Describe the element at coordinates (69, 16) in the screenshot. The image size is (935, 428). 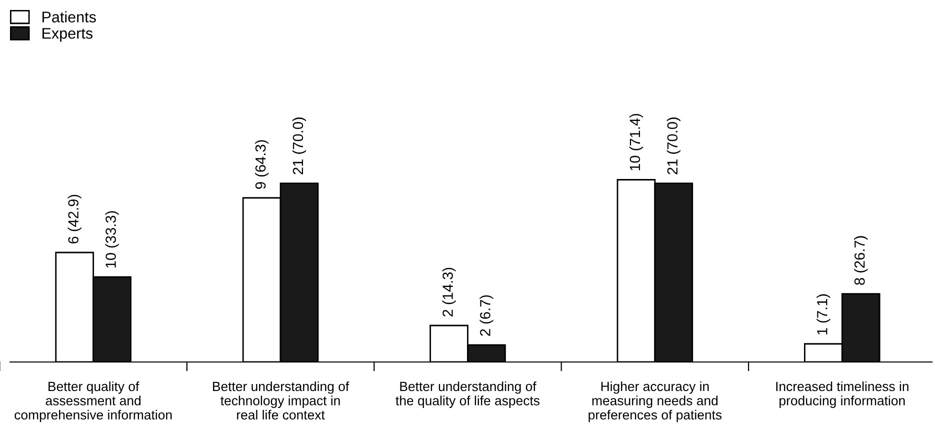
I see `legend-label: Patients` at that location.